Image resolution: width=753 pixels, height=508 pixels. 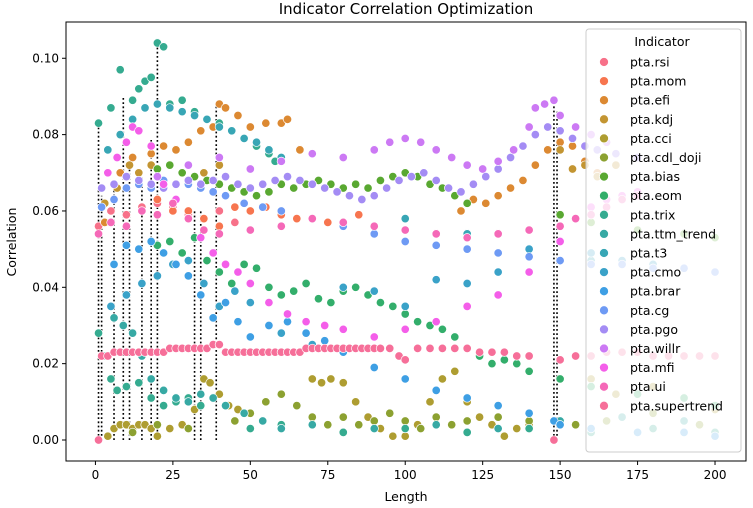 I want to click on legend-label-1: pta.mom, so click(x=658, y=81).